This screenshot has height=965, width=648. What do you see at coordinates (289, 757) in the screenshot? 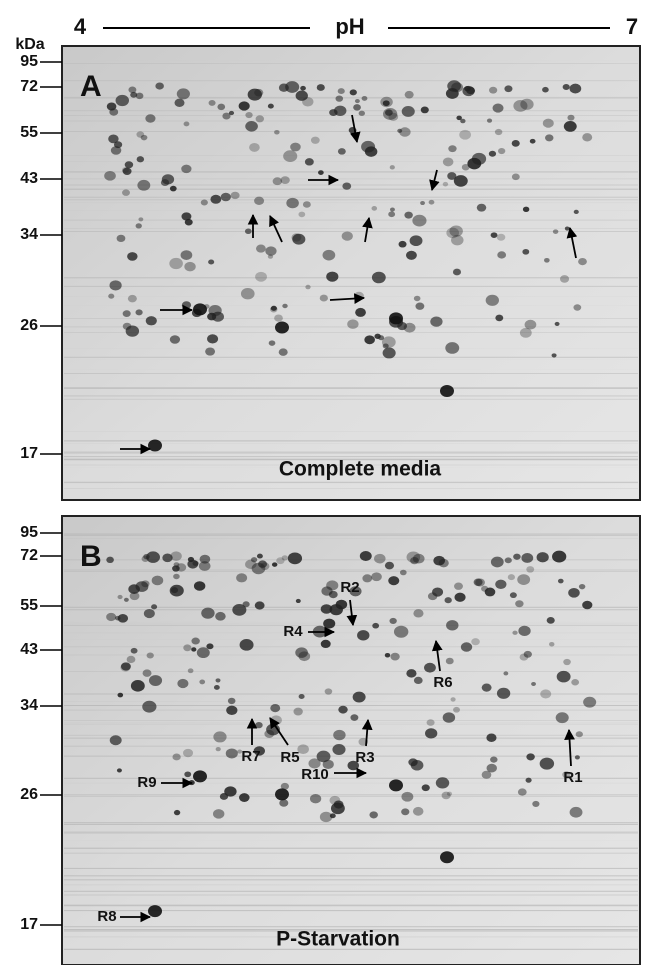
I see `spot-label: R5` at bounding box center [289, 757].